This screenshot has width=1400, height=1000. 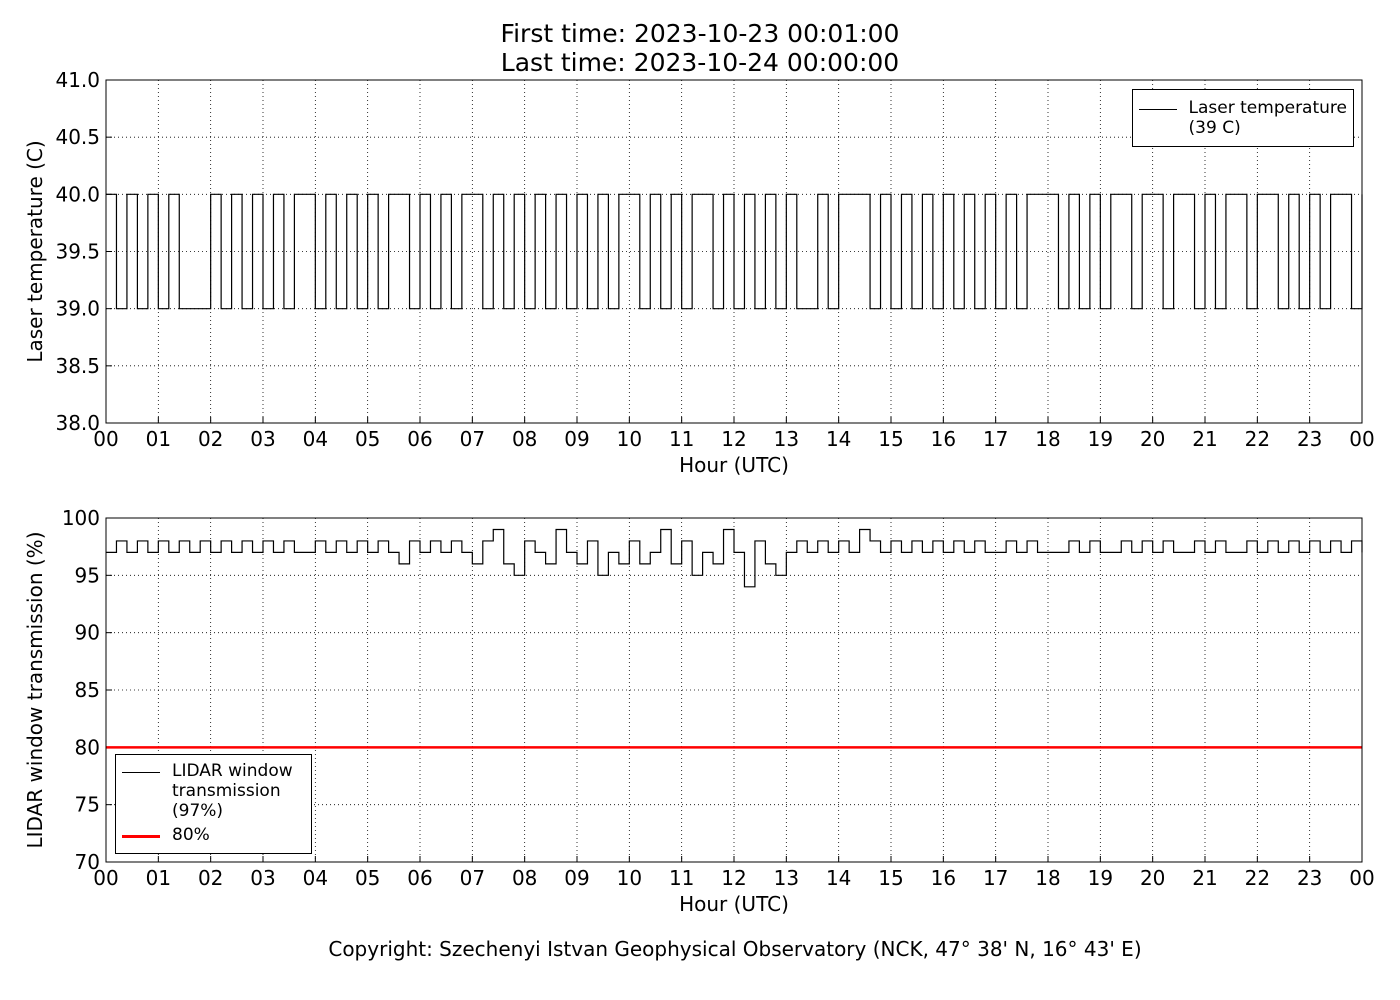 What do you see at coordinates (77, 309) in the screenshot?
I see `y-tick-label: 39.0` at bounding box center [77, 309].